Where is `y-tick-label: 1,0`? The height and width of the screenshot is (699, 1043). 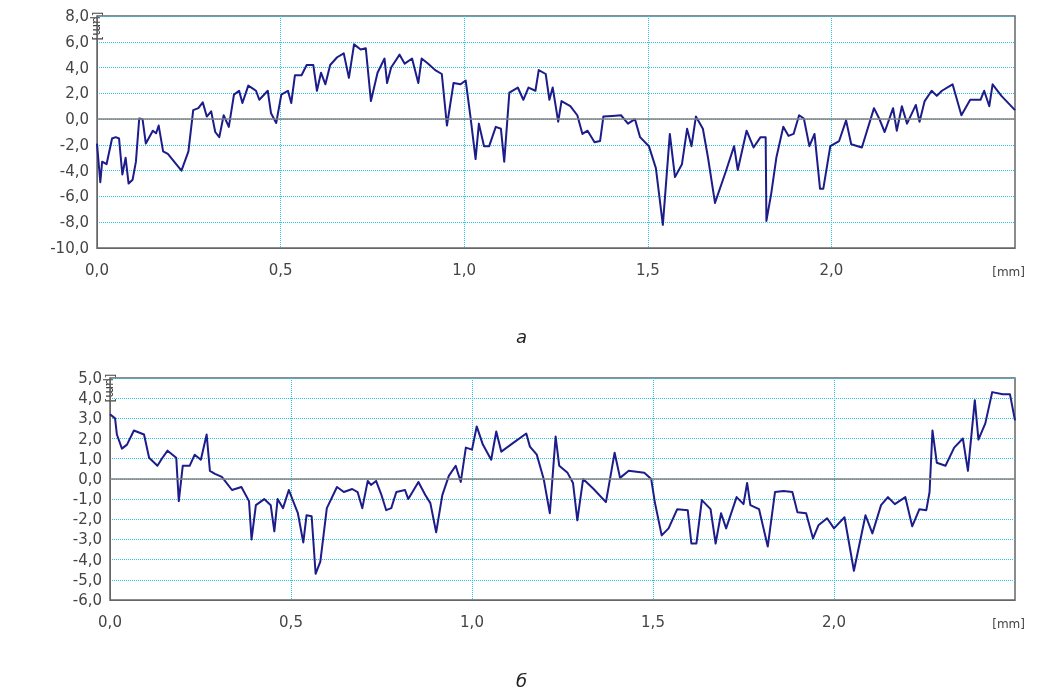
y-tick-label: 1,0 is located at coordinates (90, 458).